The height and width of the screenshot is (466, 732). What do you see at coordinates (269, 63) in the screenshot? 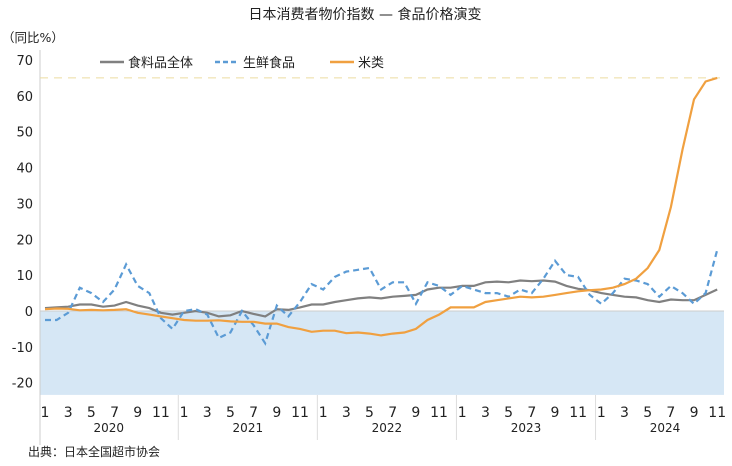
I see `legend-item-fresh: 生鲜食品` at bounding box center [269, 63].